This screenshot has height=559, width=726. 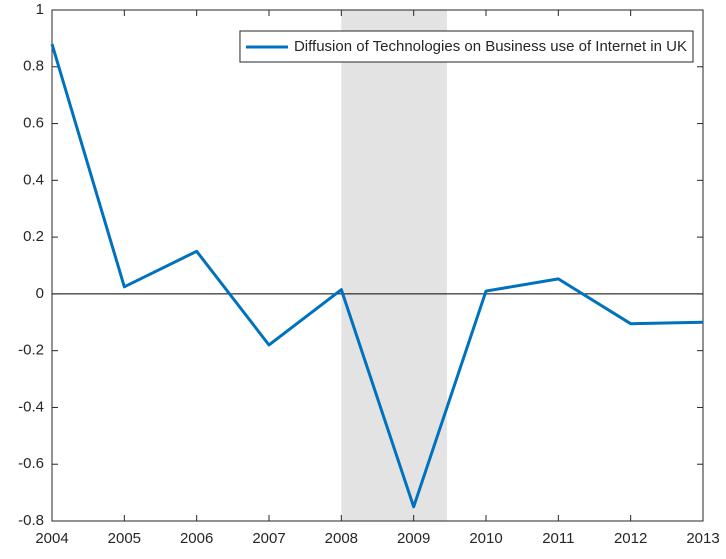 I want to click on y-tick-label: -0.6, so click(x=31, y=463).